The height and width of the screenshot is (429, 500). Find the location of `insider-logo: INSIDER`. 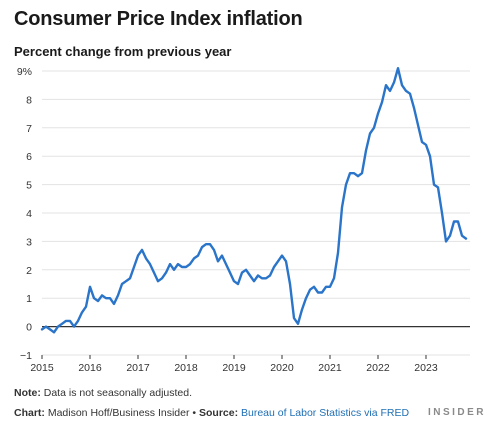

insider-logo: INSIDER is located at coordinates (456, 412).